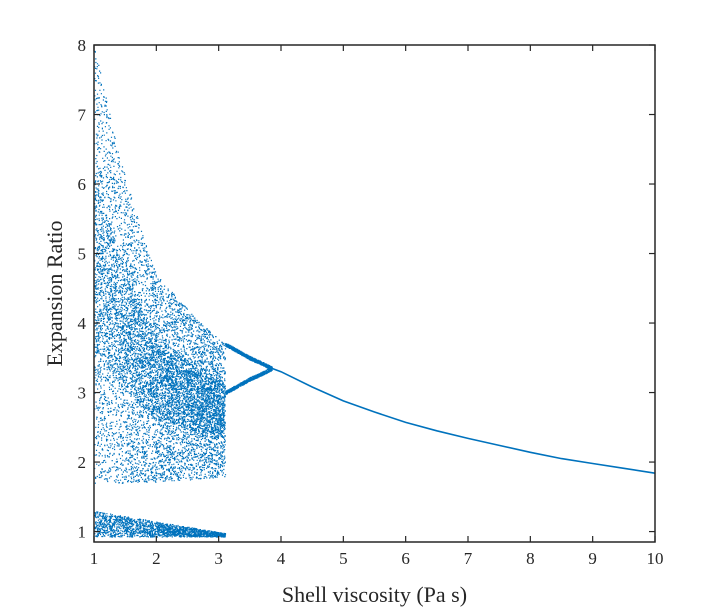  What do you see at coordinates (468, 558) in the screenshot?
I see `x-tick-label: 7` at bounding box center [468, 558].